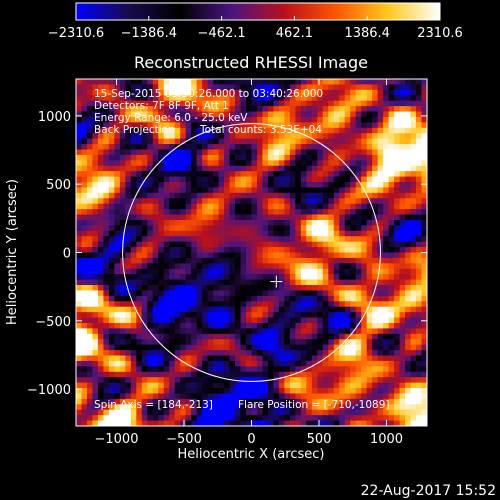  What do you see at coordinates (294, 33) in the screenshot?
I see `colorbar-tick-label: 462.1` at bounding box center [294, 33].